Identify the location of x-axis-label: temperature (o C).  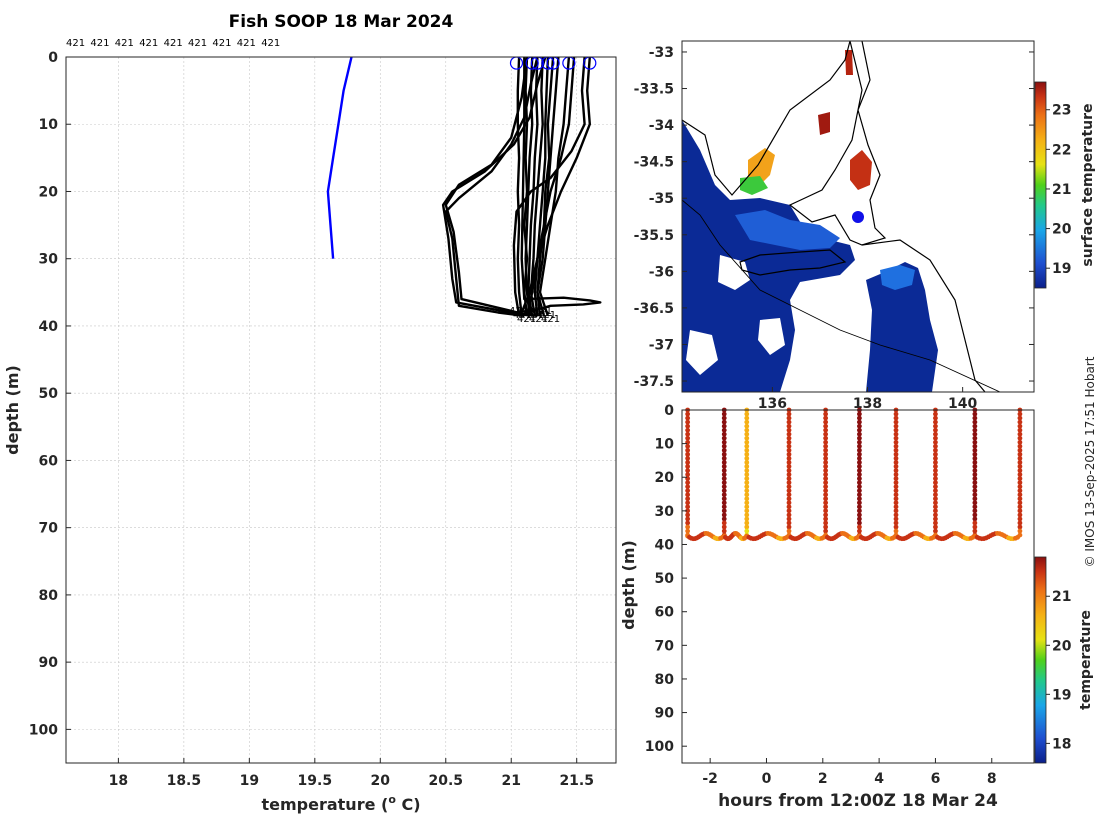
(340, 803).